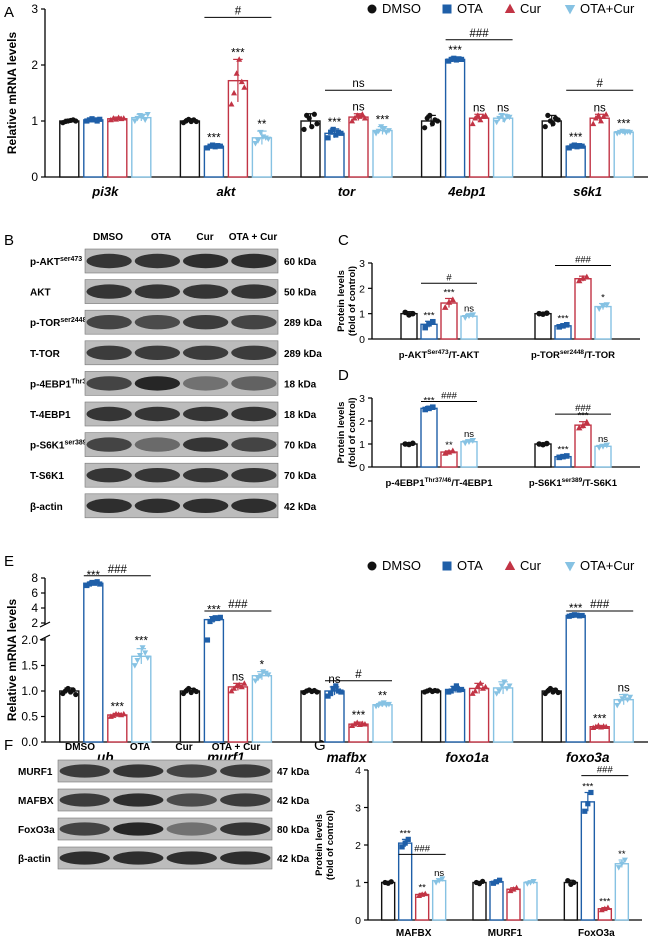 The height and width of the screenshot is (941, 652). Describe the element at coordinates (624, 689) in the screenshot. I see `significance-label: ns` at that location.